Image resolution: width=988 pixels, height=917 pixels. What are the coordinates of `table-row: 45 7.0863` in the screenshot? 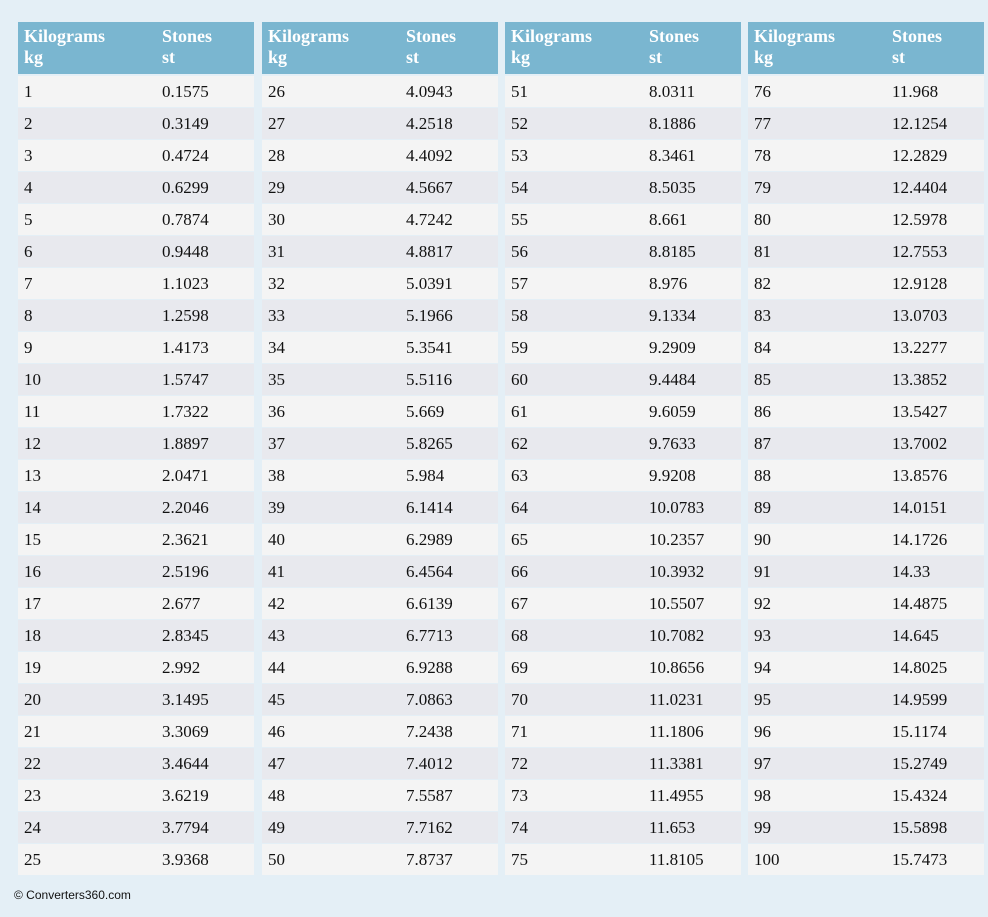 It's located at (380, 699).